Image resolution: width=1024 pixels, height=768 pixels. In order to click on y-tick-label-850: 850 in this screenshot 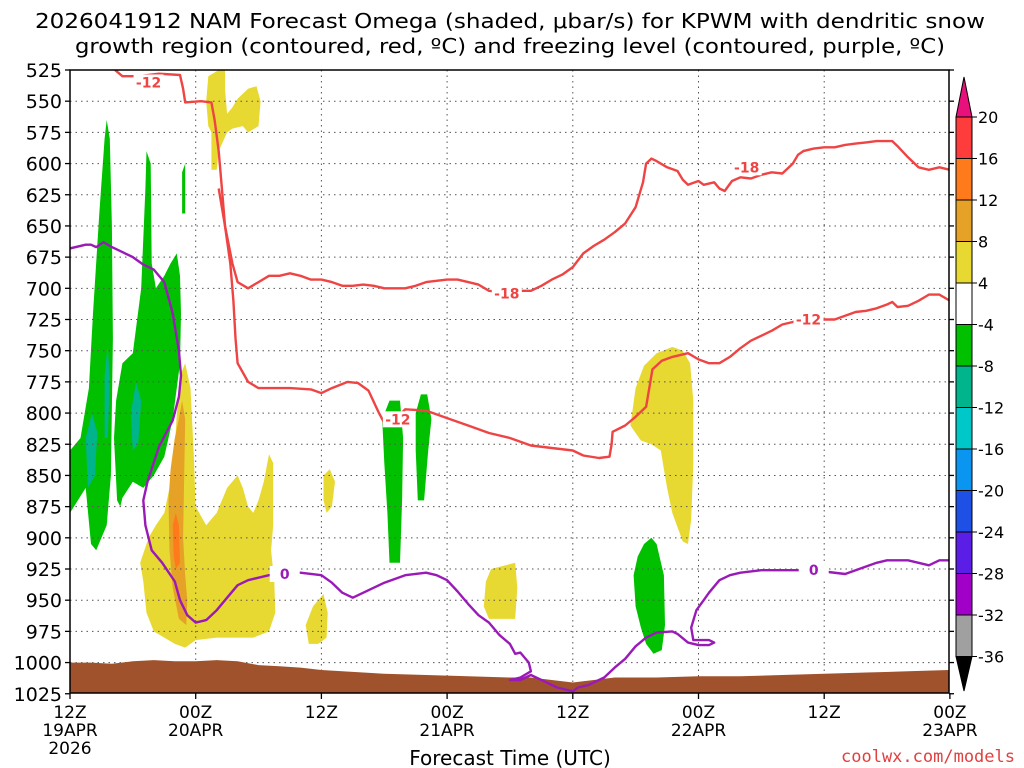, I will do `click(44, 476)`.